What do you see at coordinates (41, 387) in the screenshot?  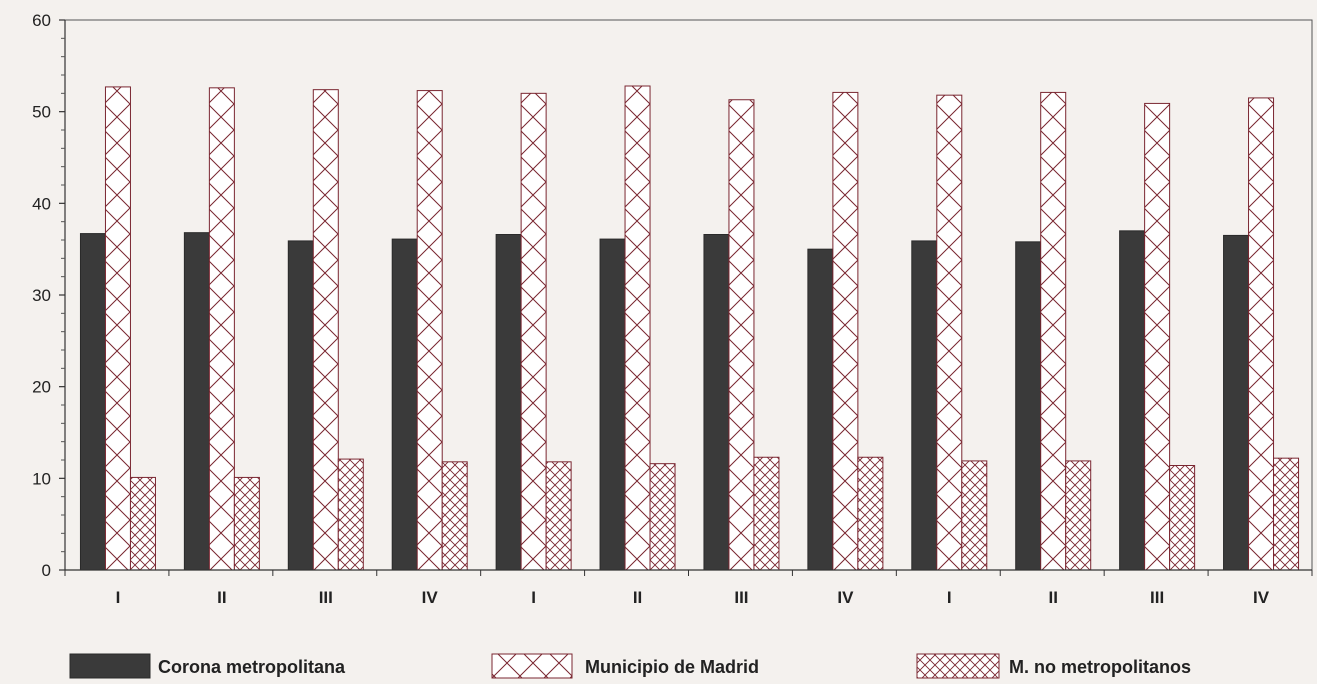 I see `y-tick-label: 20` at bounding box center [41, 387].